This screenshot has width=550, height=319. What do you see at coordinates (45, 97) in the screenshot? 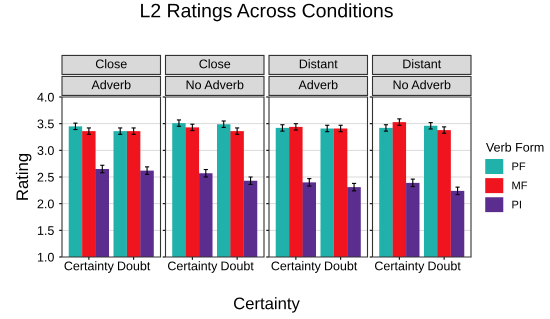
I see `y-tick-label: 4.0` at bounding box center [45, 97].